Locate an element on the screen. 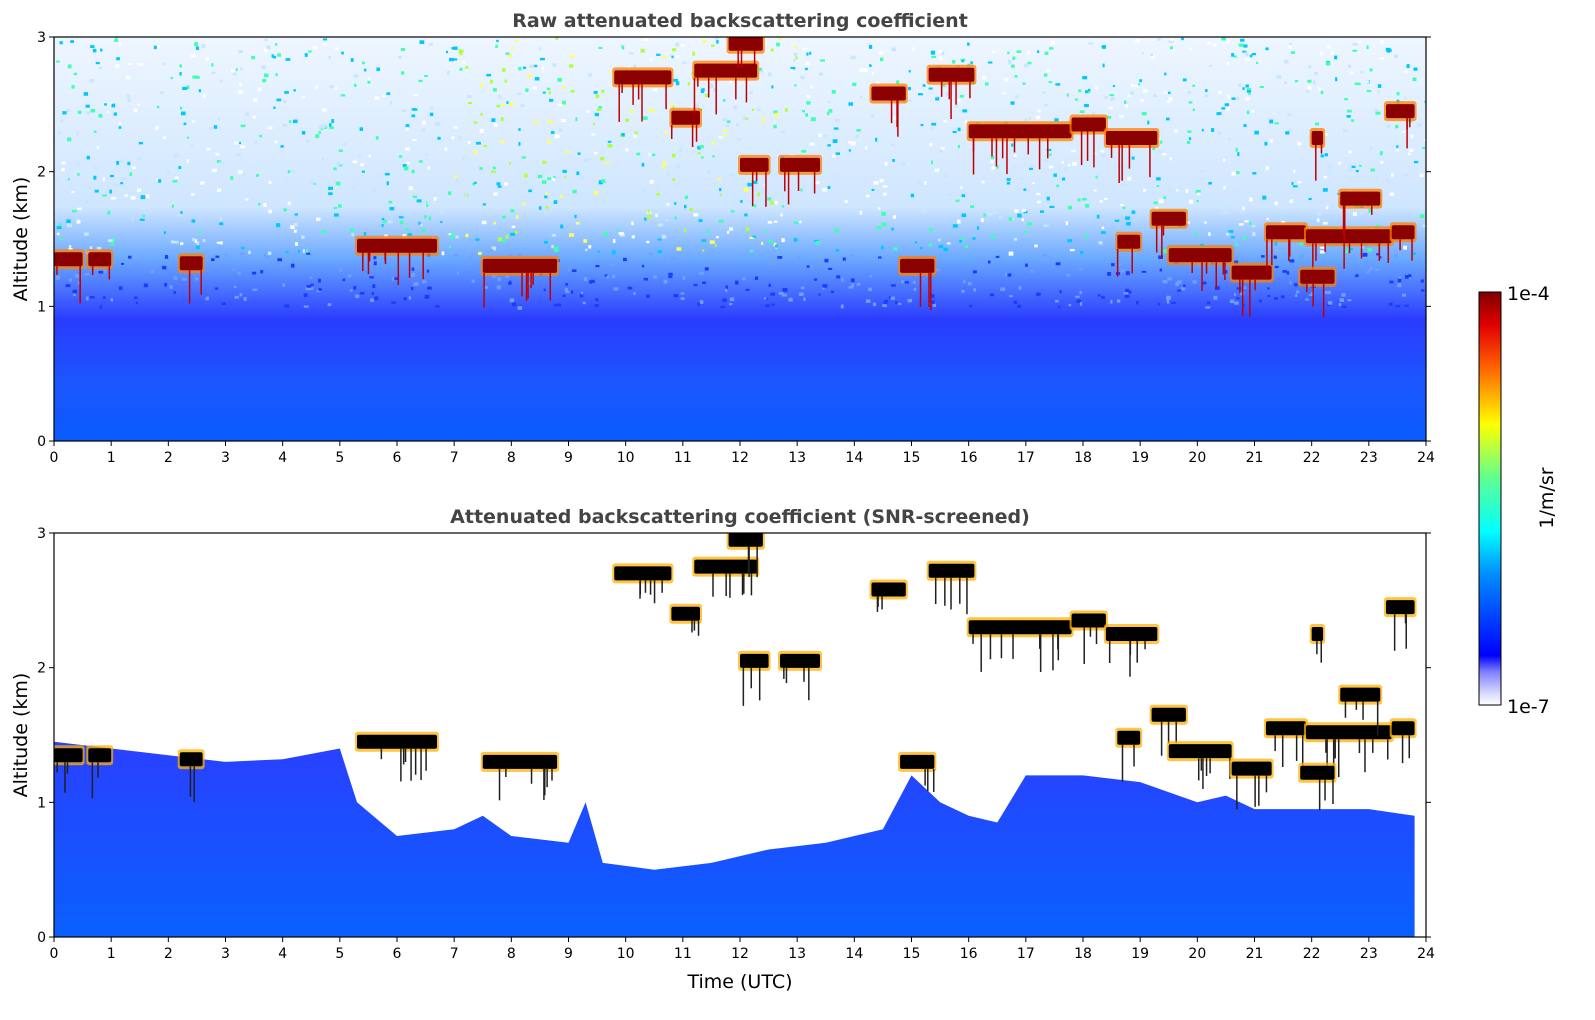 This screenshot has height=1020, width=1595. x-tick-label: 7 is located at coordinates (454, 458).